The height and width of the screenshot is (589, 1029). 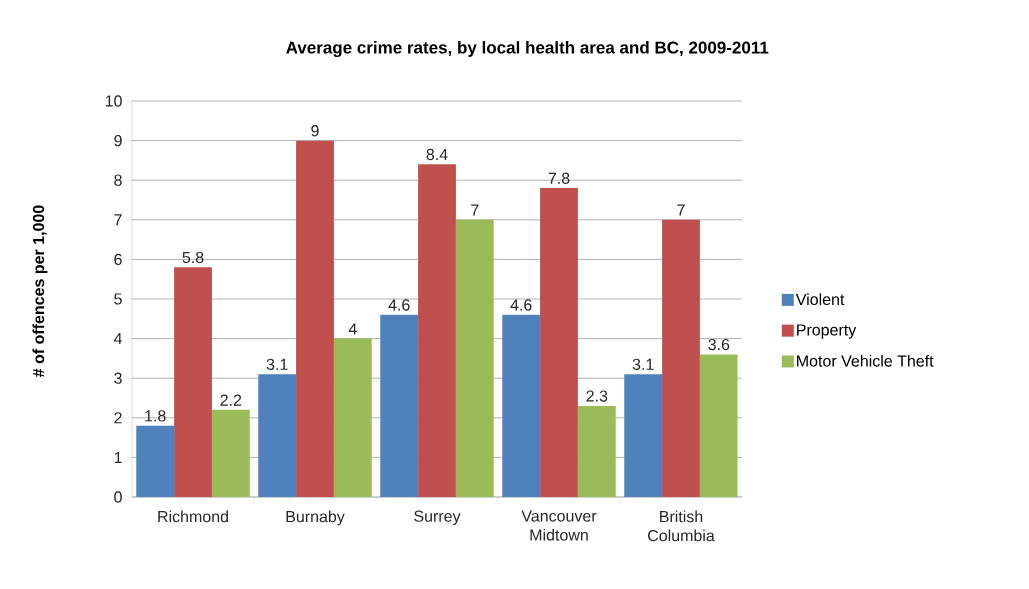 What do you see at coordinates (118, 497) in the screenshot?
I see `y-tick-label: 0` at bounding box center [118, 497].